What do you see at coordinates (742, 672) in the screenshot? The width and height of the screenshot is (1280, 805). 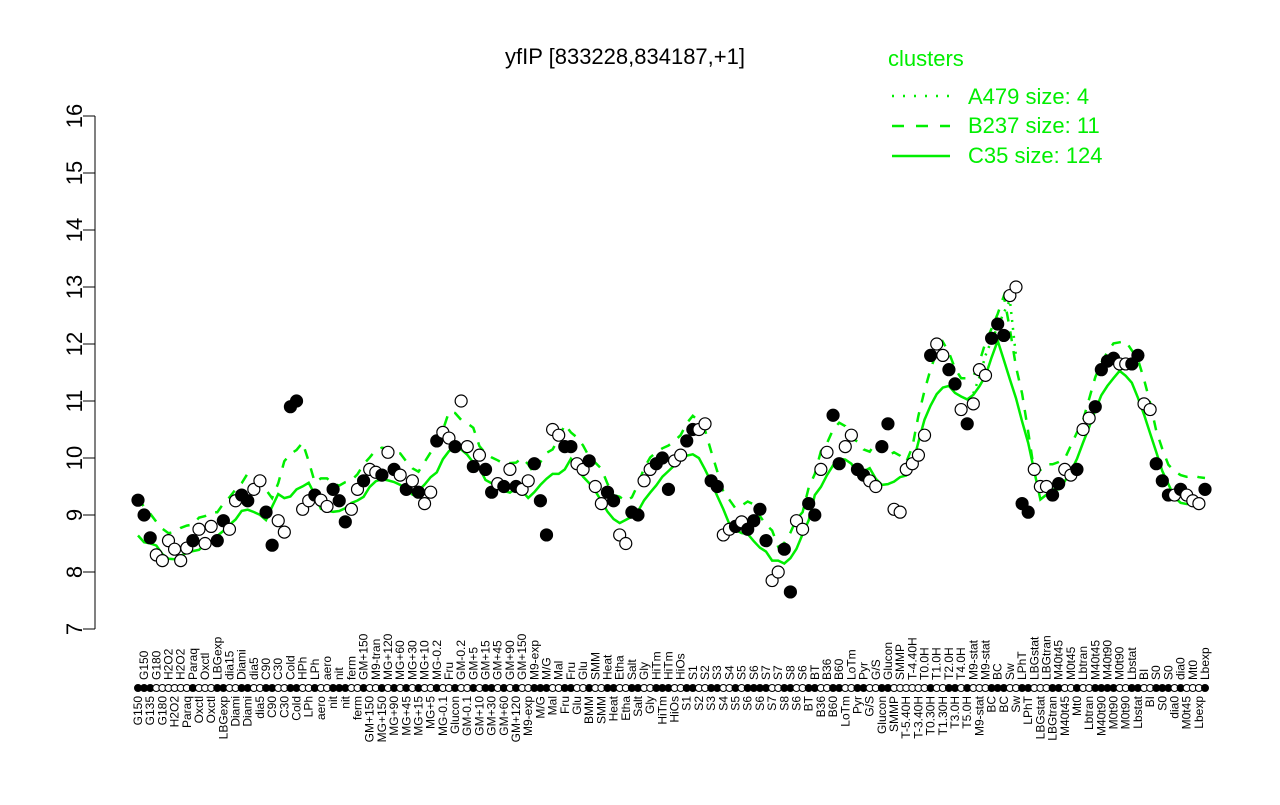 I see `x-tick-label: S5` at bounding box center [742, 672].